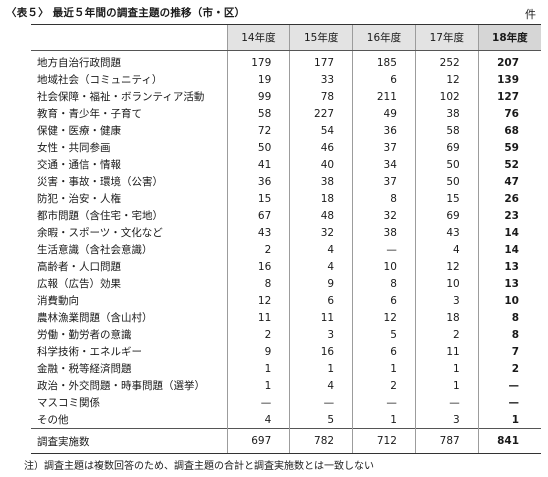 The image size is (548, 477). I want to click on row-value: 252, so click(446, 60).